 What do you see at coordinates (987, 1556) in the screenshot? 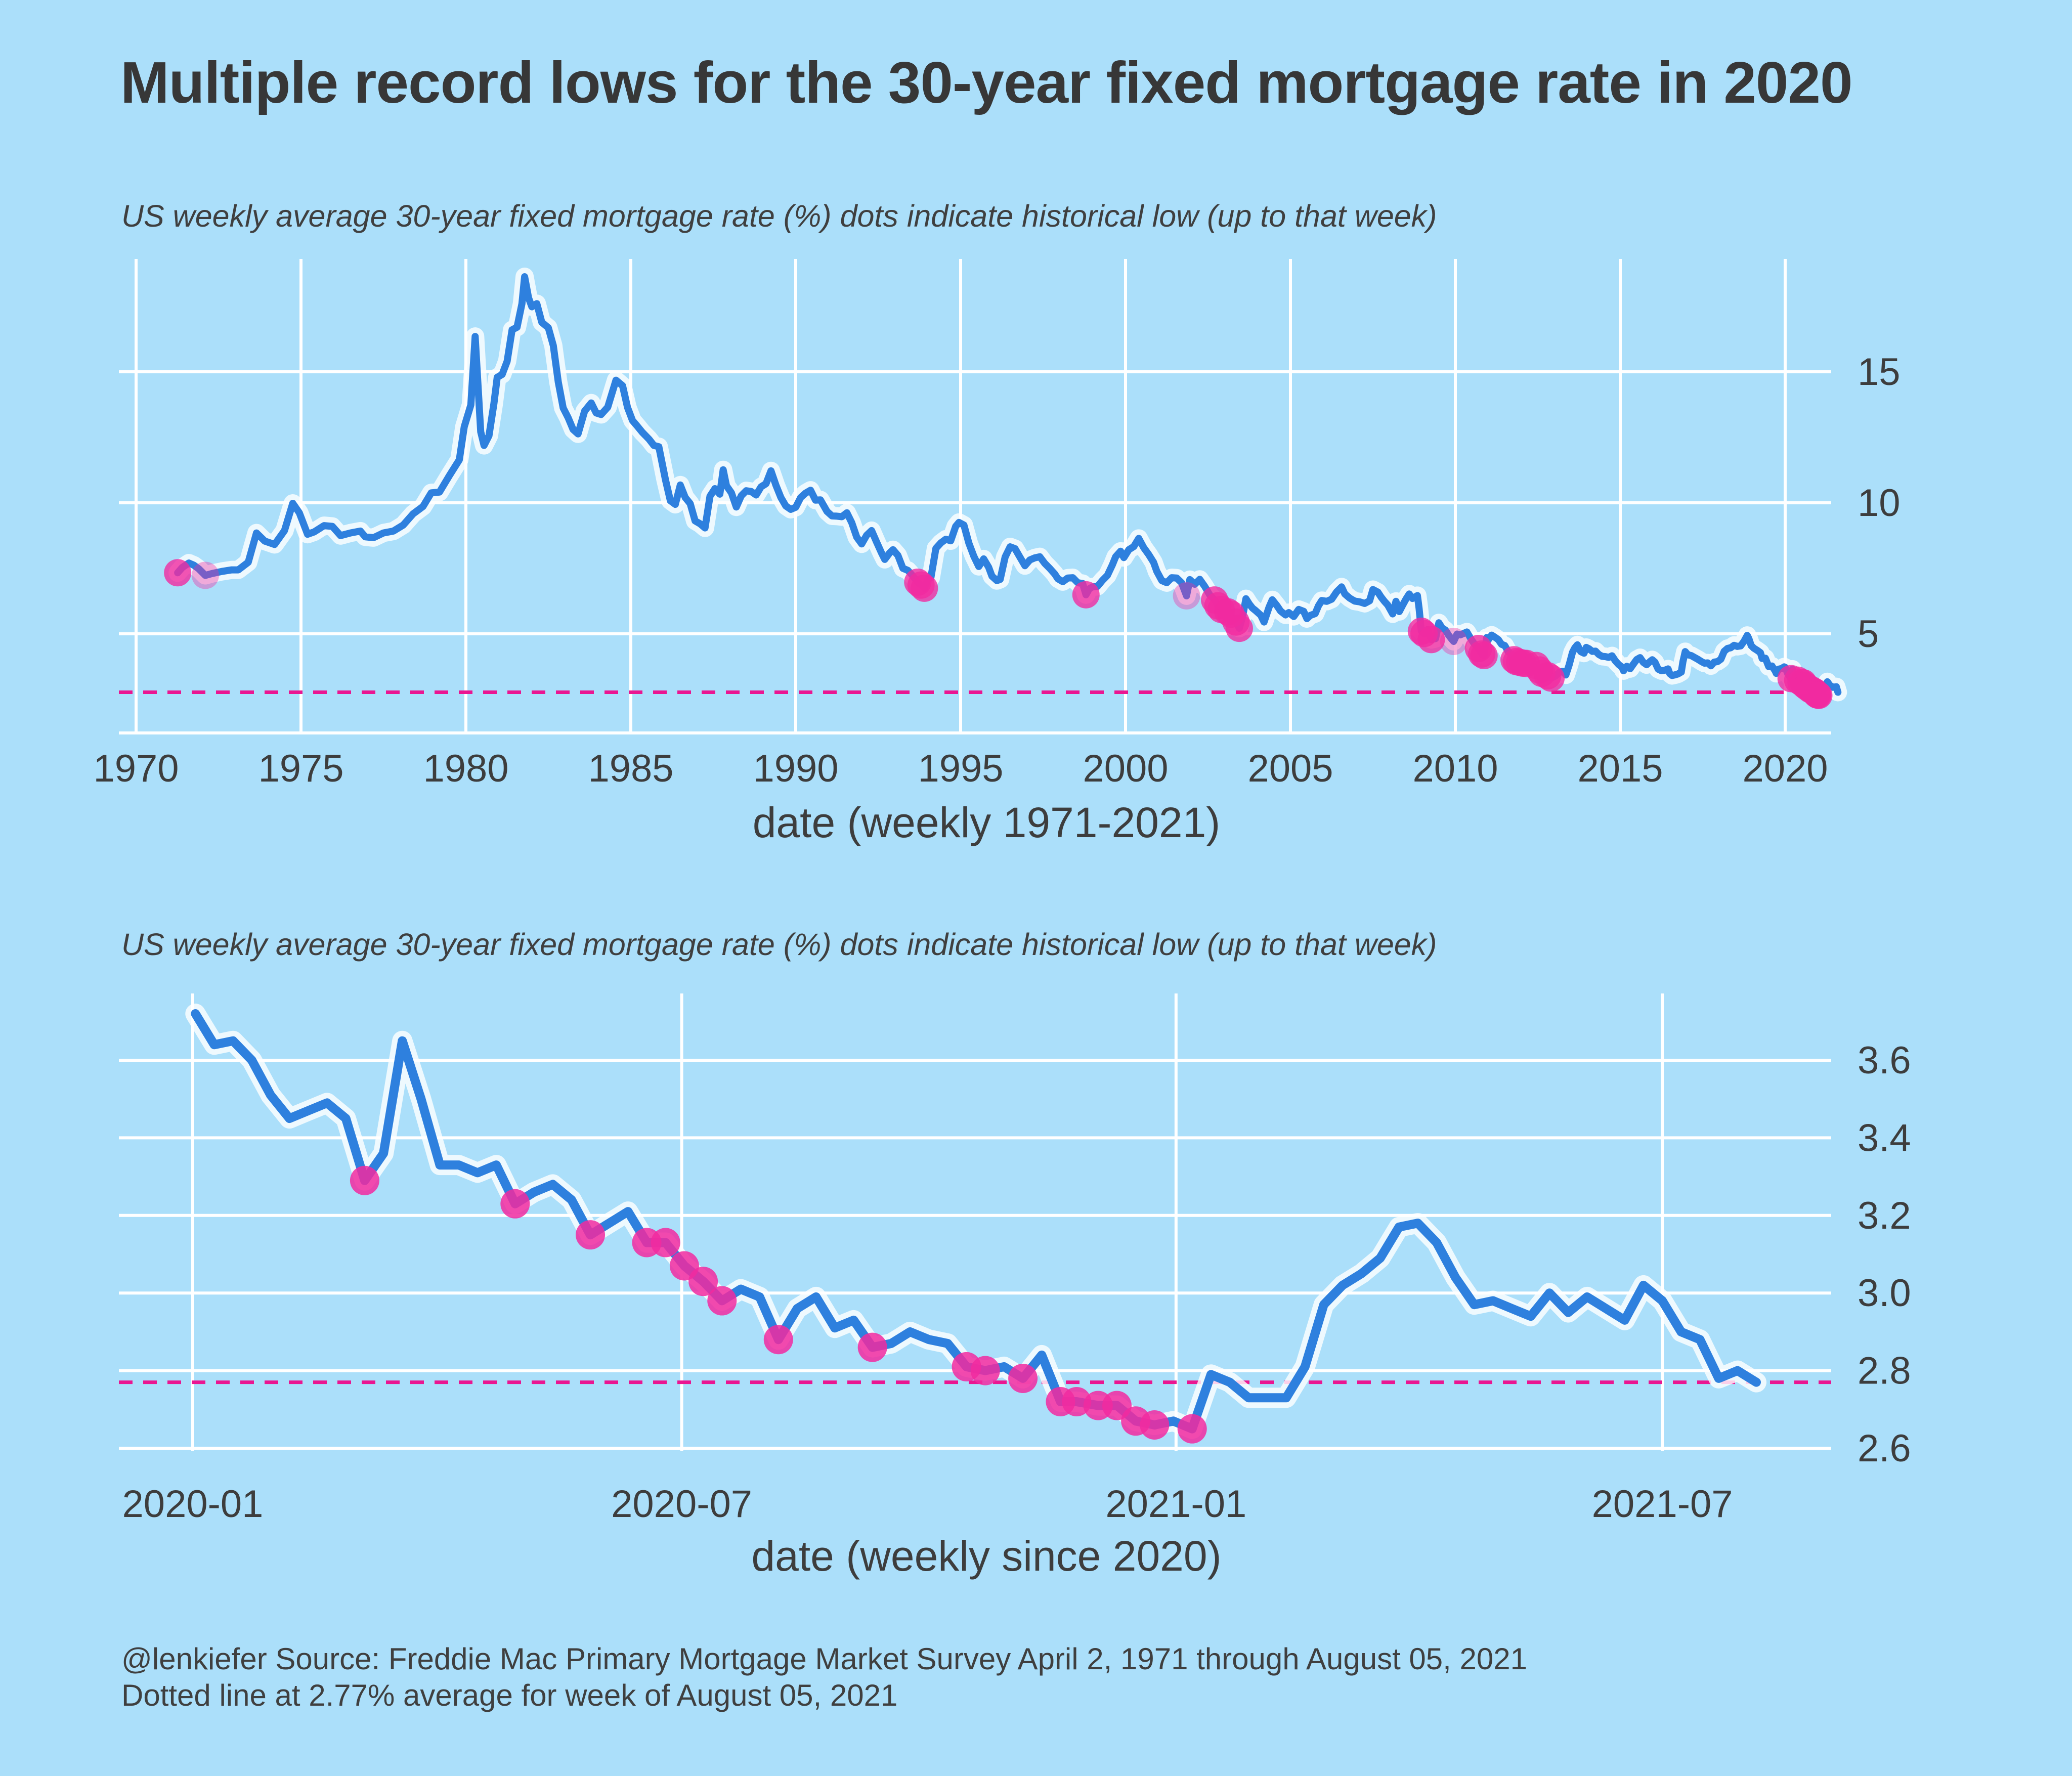
I see `chart2-xaxis-title: date (weekly since 2020)` at bounding box center [987, 1556].